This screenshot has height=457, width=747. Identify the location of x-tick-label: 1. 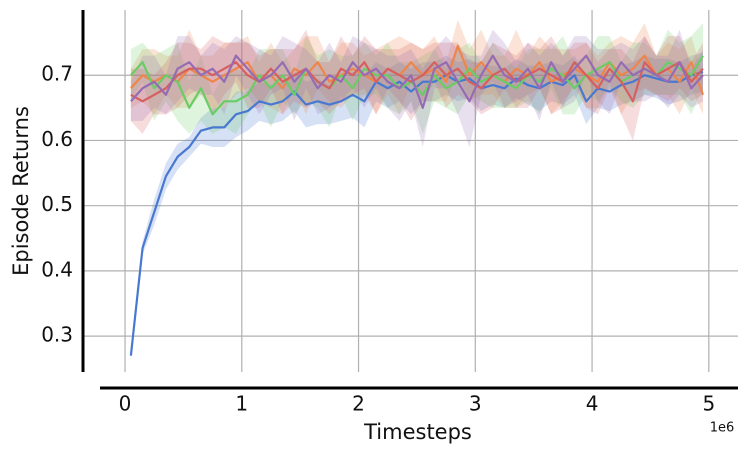
(241, 404).